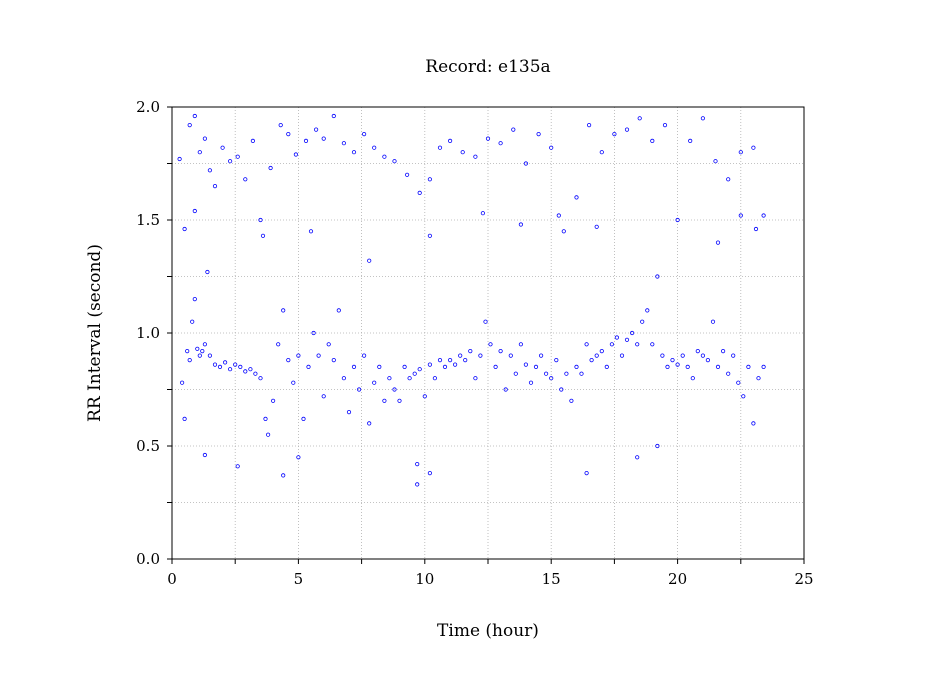 This screenshot has height=697, width=949. I want to click on x-axis-label: Time (hour), so click(488, 631).